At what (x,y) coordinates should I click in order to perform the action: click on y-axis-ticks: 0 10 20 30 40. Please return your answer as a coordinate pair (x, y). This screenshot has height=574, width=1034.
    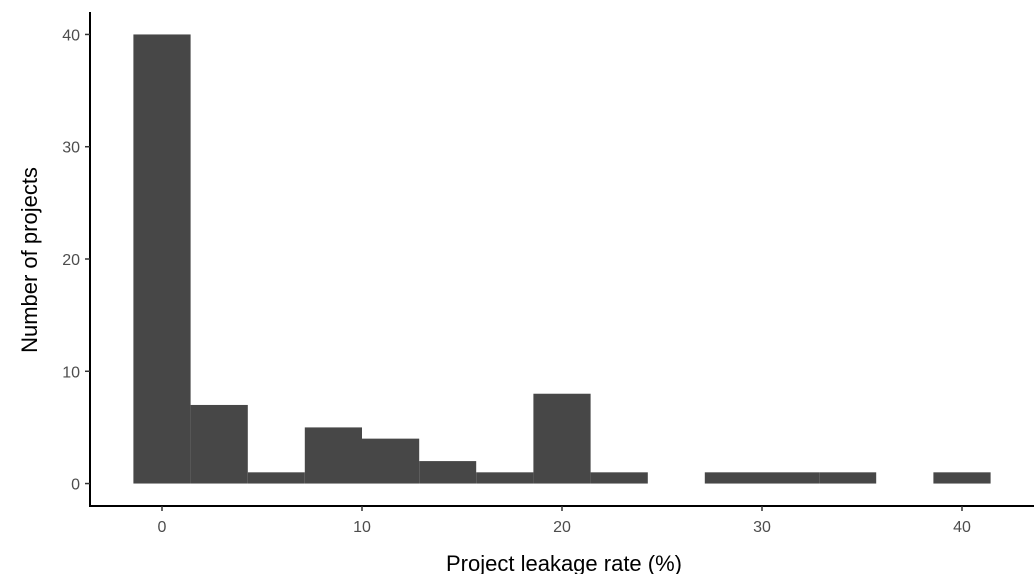
    Looking at the image, I should click on (76, 260).